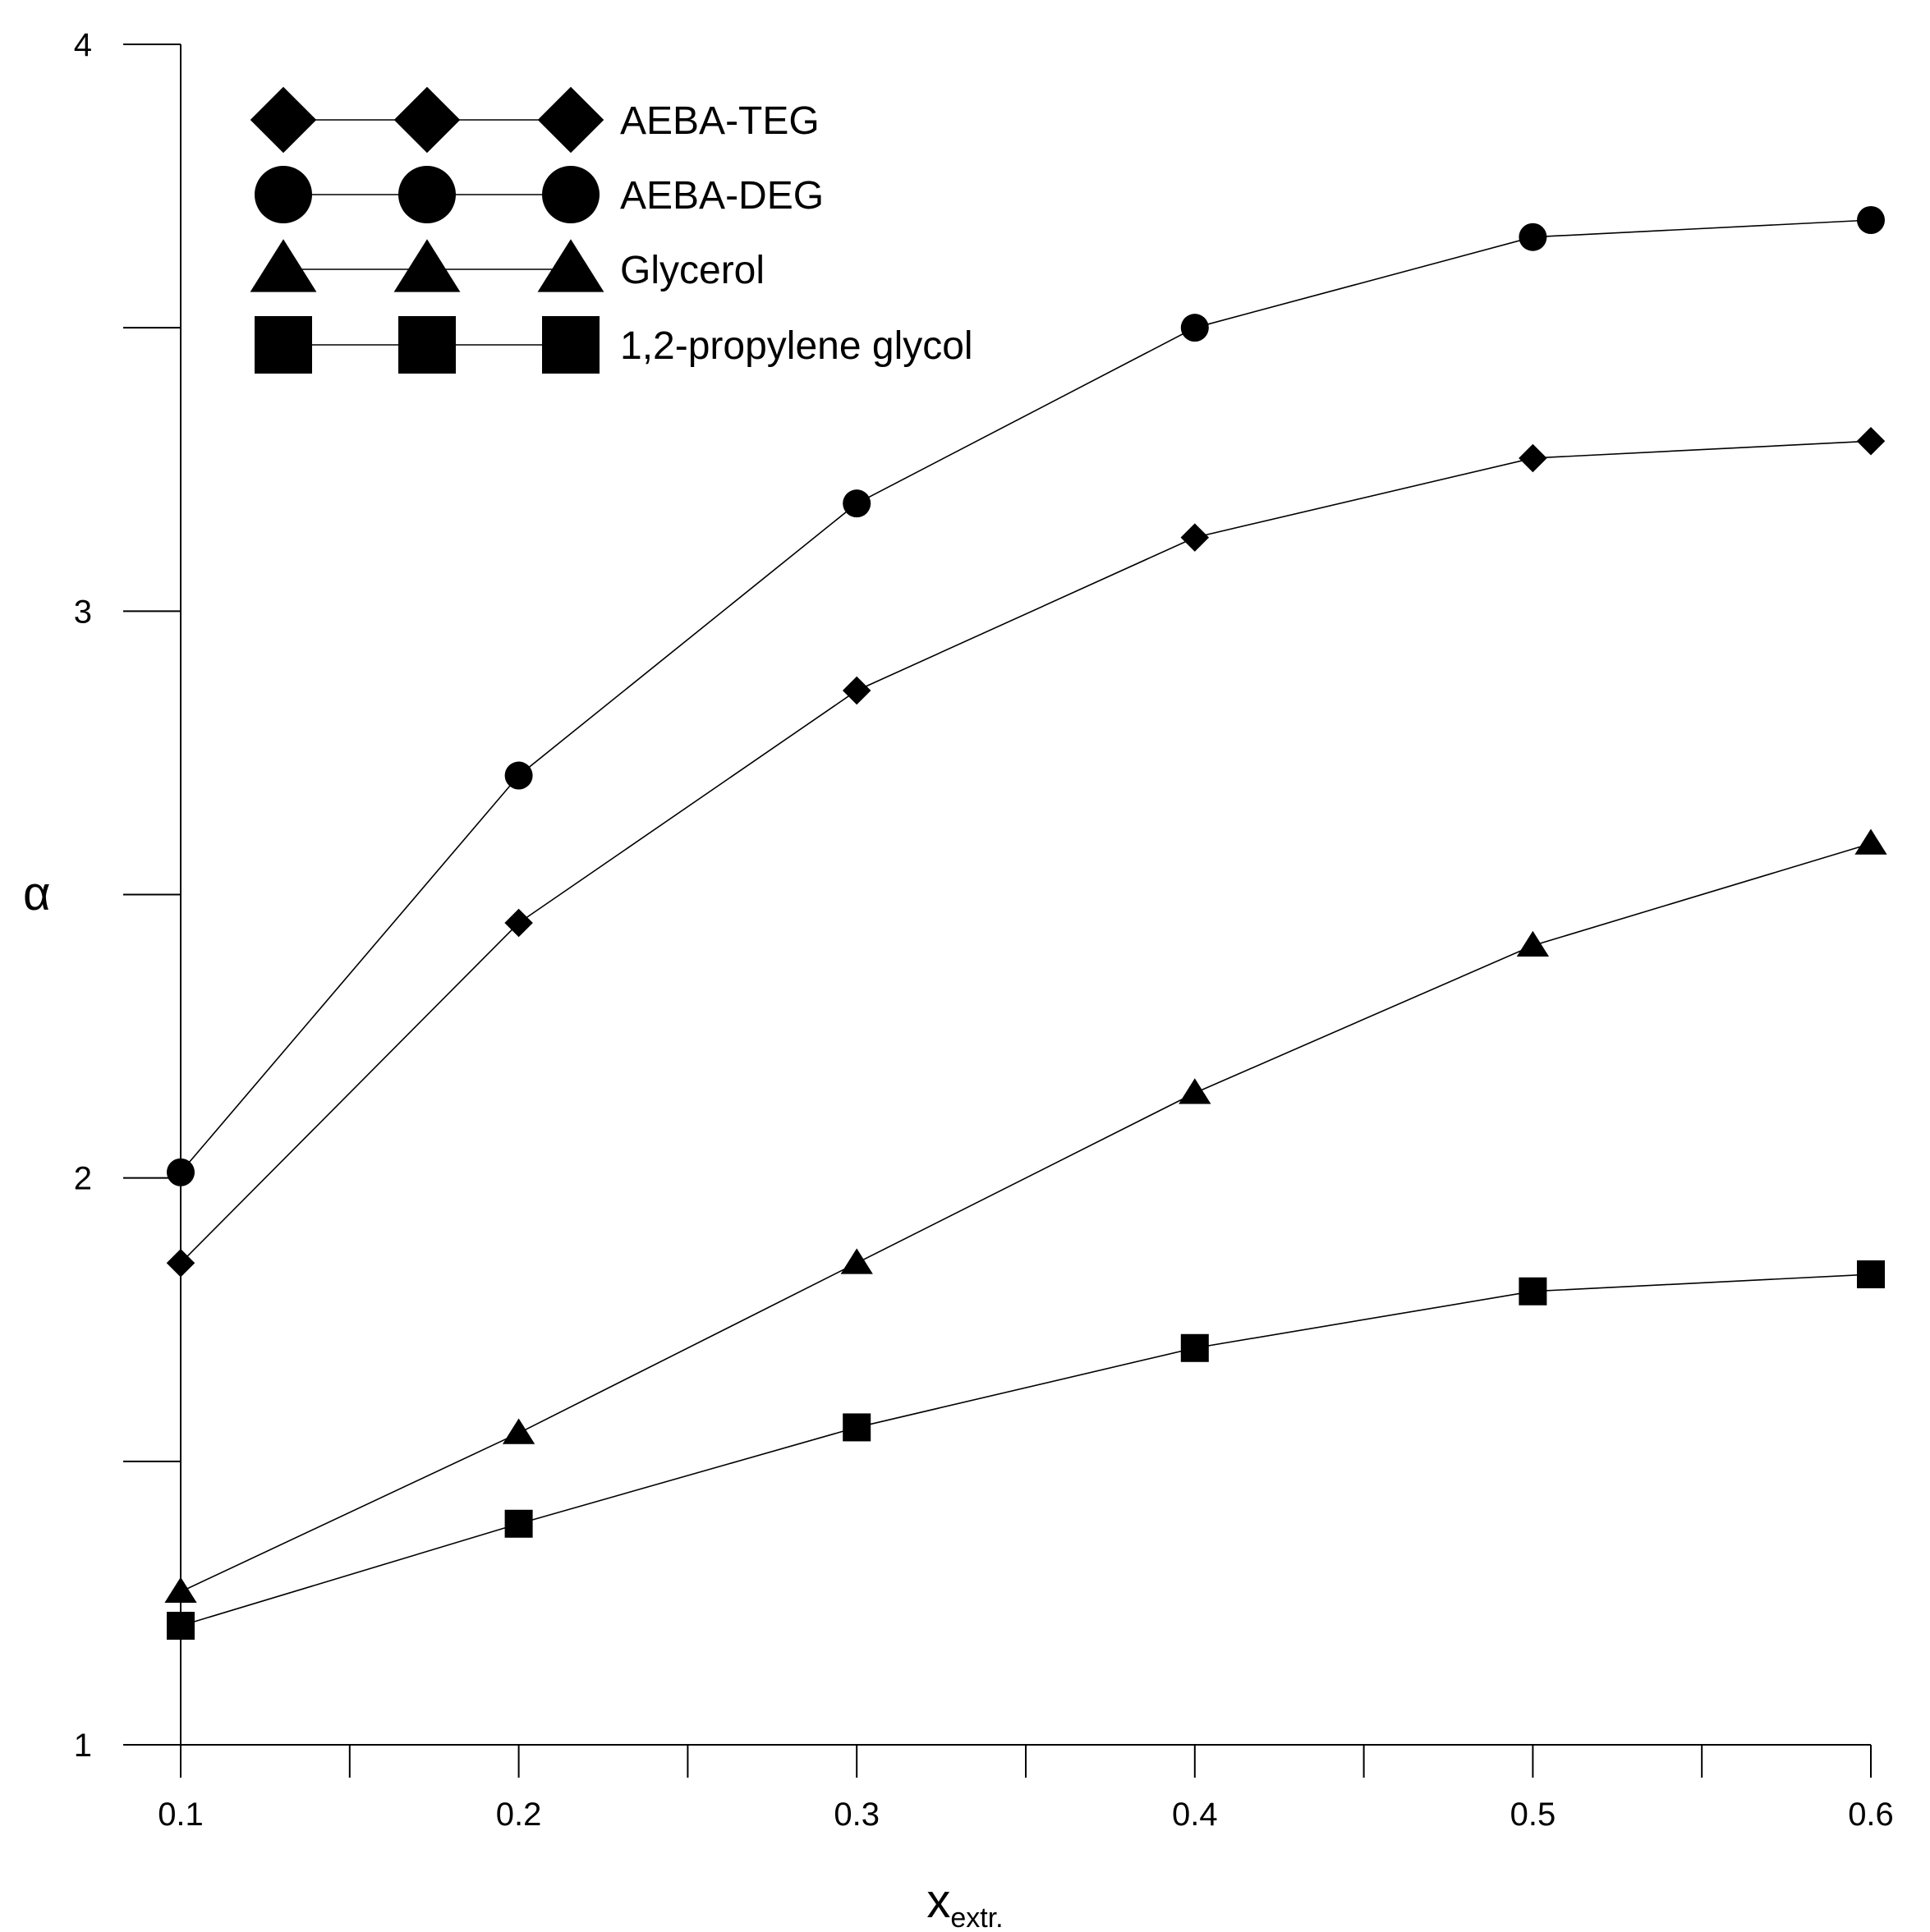 This screenshot has width=1930, height=1932. Describe the element at coordinates (507, 265) in the screenshot. I see `legend-item: Glycerol` at that location.